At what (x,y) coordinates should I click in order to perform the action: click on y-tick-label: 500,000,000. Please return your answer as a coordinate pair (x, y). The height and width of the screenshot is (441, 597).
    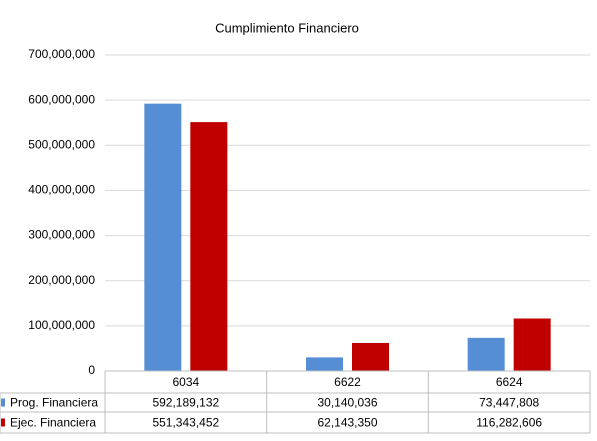
    Looking at the image, I should click on (61, 144).